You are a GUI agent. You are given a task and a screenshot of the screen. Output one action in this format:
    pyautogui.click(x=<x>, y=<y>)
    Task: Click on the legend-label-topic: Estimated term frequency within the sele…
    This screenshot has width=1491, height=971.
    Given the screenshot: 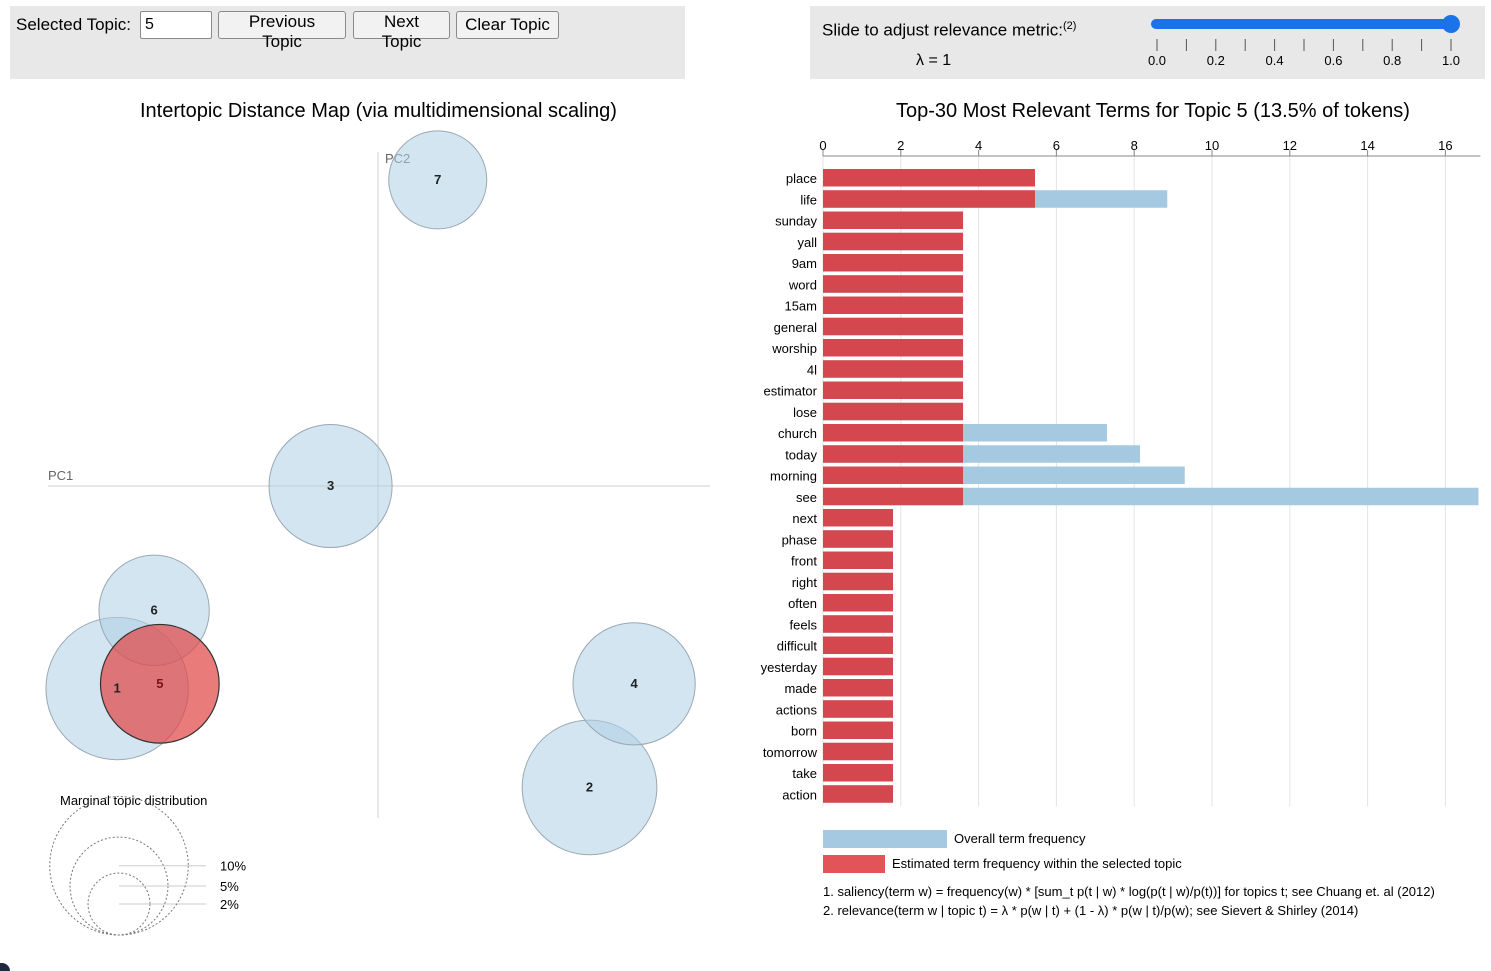 What is the action you would take?
    pyautogui.click(x=1037, y=863)
    